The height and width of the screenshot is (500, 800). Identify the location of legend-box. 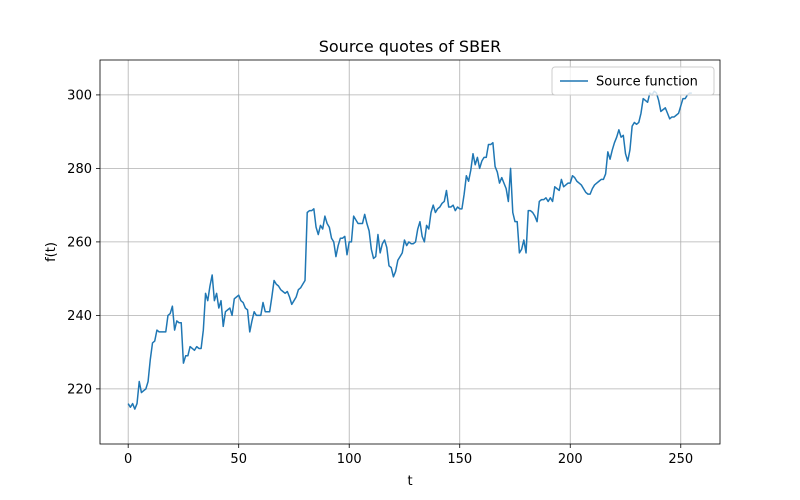
(633, 81).